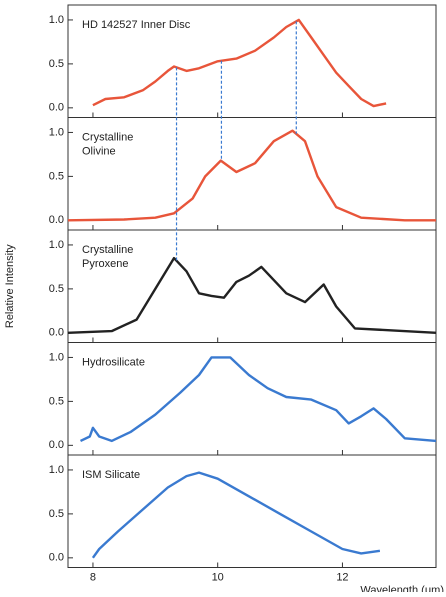 The width and height of the screenshot is (446, 597). What do you see at coordinates (342, 577) in the screenshot?
I see `x-tick-label: 12` at bounding box center [342, 577].